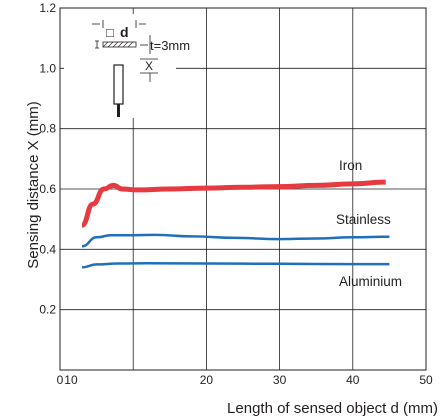 The image size is (441, 419). Describe the element at coordinates (47, 159) in the screenshot. I see `y-tick-labels: 0.2 0.4 0.6 0.8 1.0 1.2` at that location.